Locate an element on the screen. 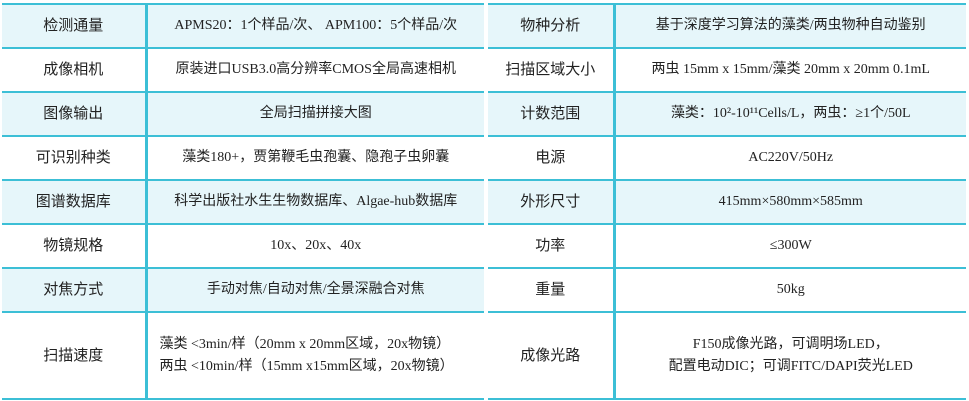 This screenshot has height=401, width=969. spec-value: AC220V/50Hz is located at coordinates (790, 158).